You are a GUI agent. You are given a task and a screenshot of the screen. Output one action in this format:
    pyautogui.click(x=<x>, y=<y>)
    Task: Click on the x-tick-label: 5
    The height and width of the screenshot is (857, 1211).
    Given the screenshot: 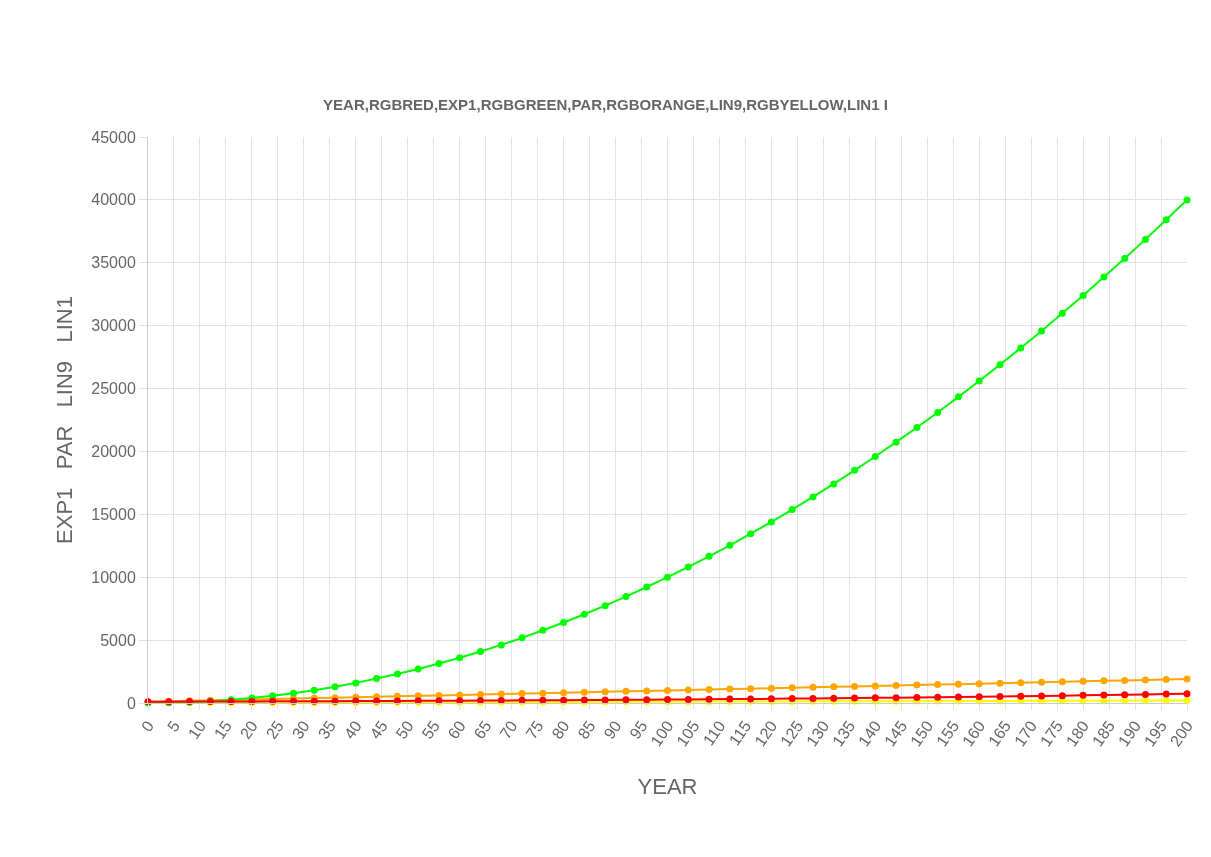 What is the action you would take?
    pyautogui.click(x=173, y=726)
    